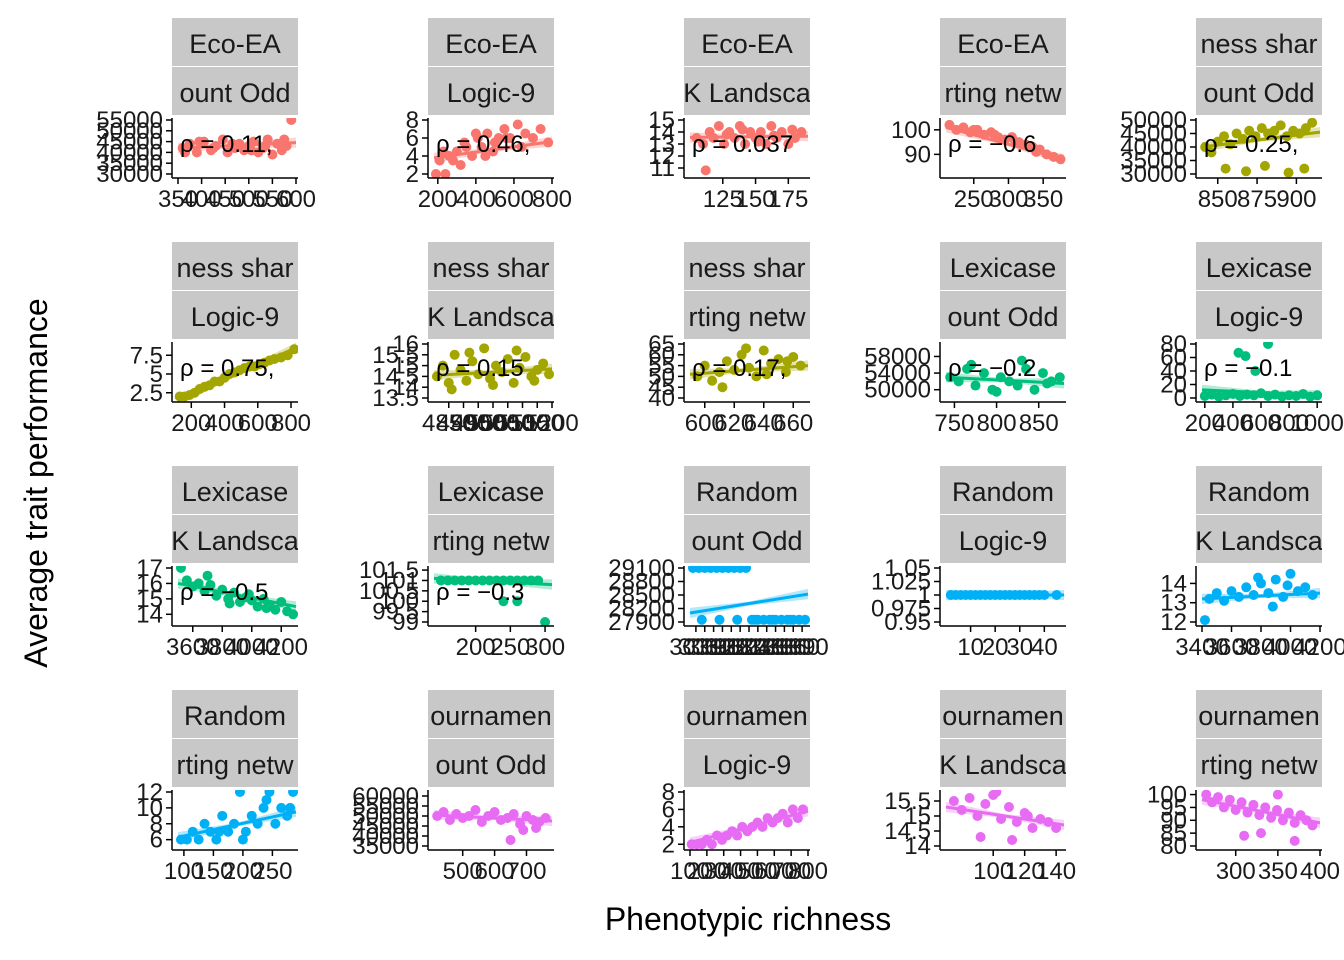  What do you see at coordinates (748, 647) in the screenshot?
I see `x-tick-label: 3210` at bounding box center [748, 647].